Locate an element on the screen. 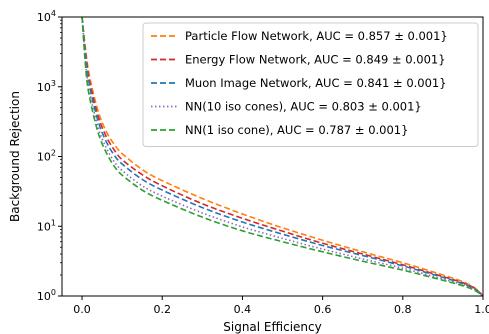  legend-entry-5: NN(1 iso cone), AUC = 0.787 ± 0.001} is located at coordinates (296, 130).